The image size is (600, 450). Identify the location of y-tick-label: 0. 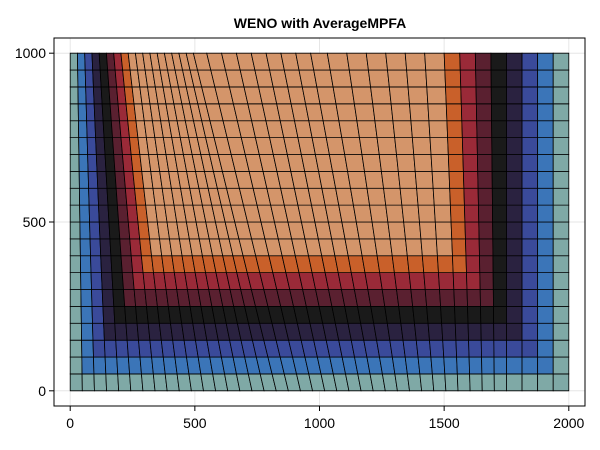
(42, 391).